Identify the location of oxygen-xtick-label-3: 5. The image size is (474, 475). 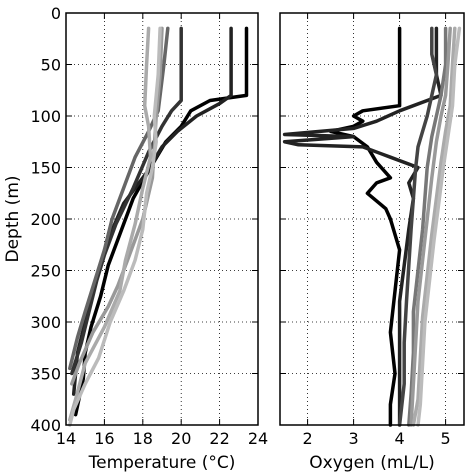
(446, 438).